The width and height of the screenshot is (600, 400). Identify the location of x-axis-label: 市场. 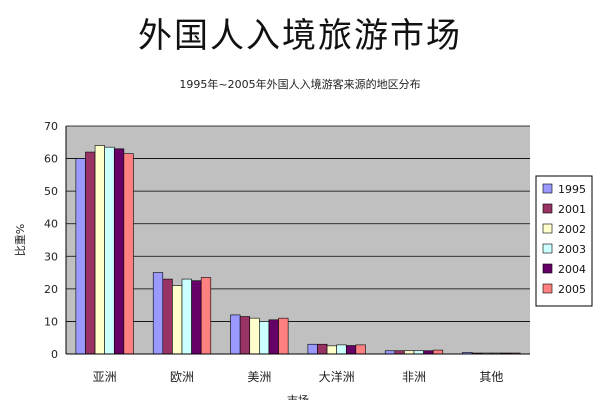
(298, 396).